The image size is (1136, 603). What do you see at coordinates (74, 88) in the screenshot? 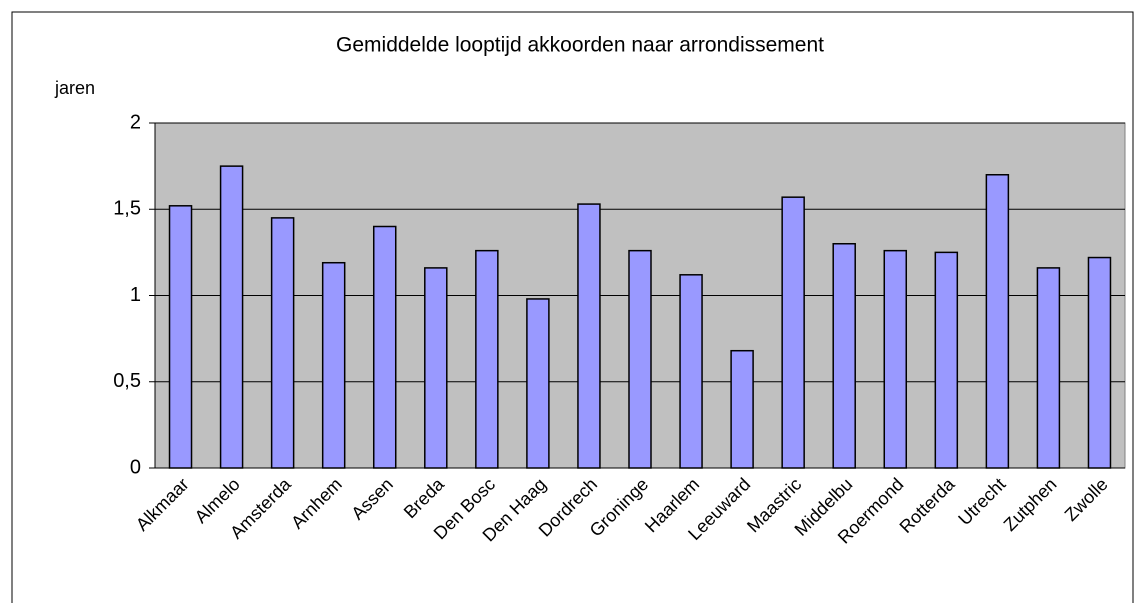
I see `y-axis-label: jaren` at bounding box center [74, 88].